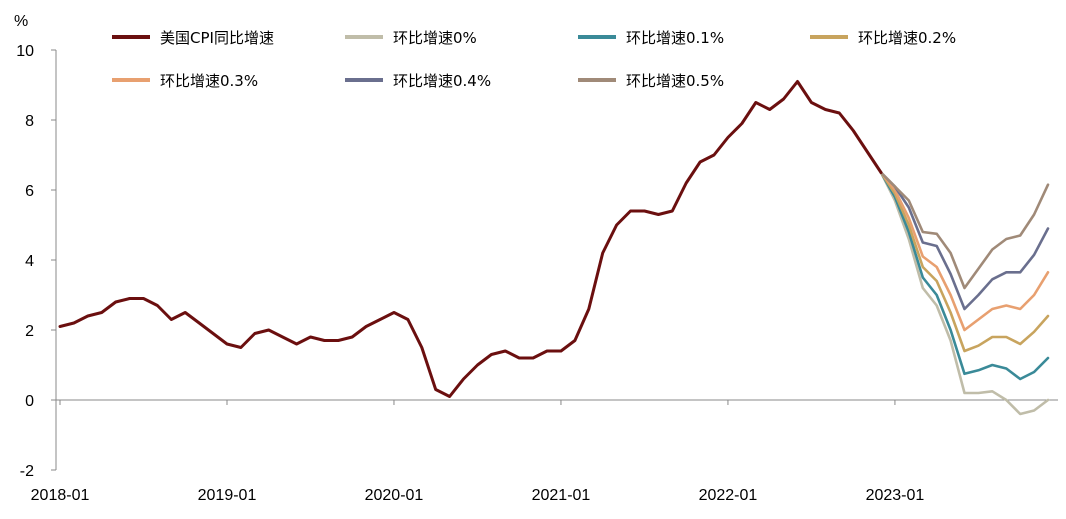  What do you see at coordinates (29, 121) in the screenshot?
I see `y-tick-label: 8` at bounding box center [29, 121].